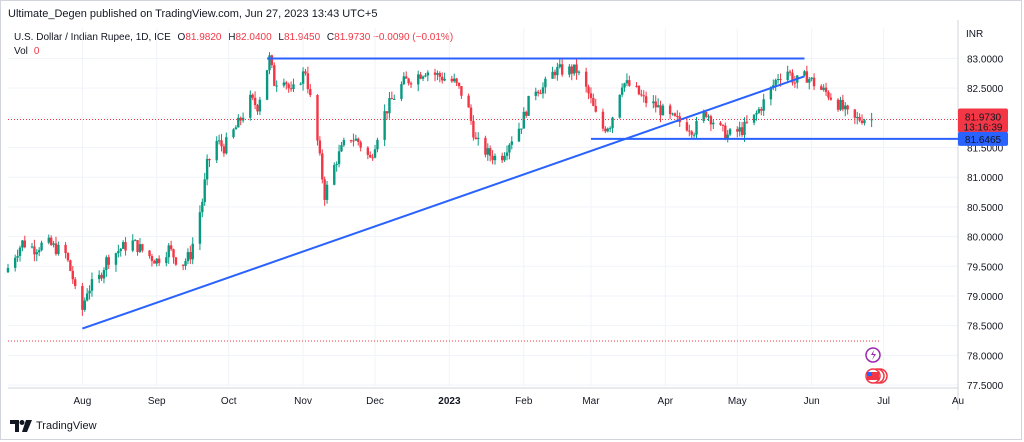 The image size is (1024, 442). I want to click on countdown-text: 13:16:39, so click(983, 127).